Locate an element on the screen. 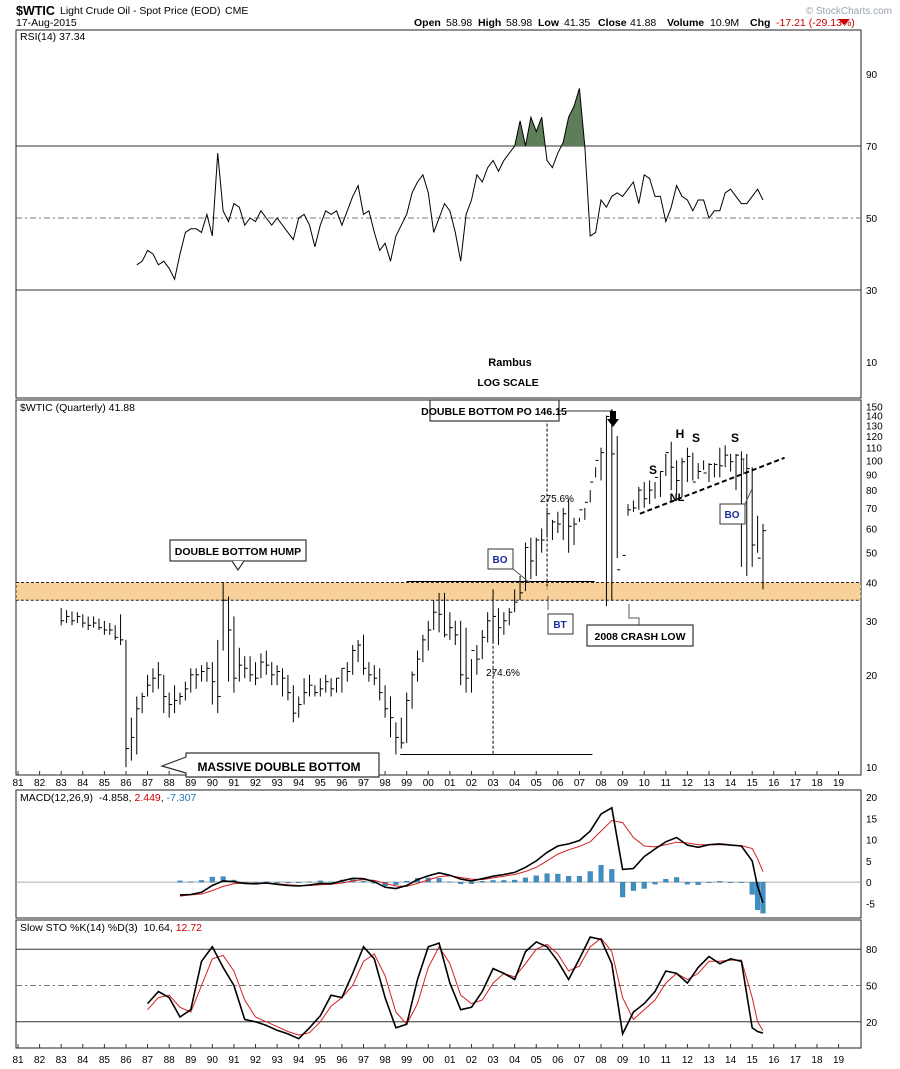 The image size is (900, 1069). price-xtick-94: 94 is located at coordinates (299, 783).